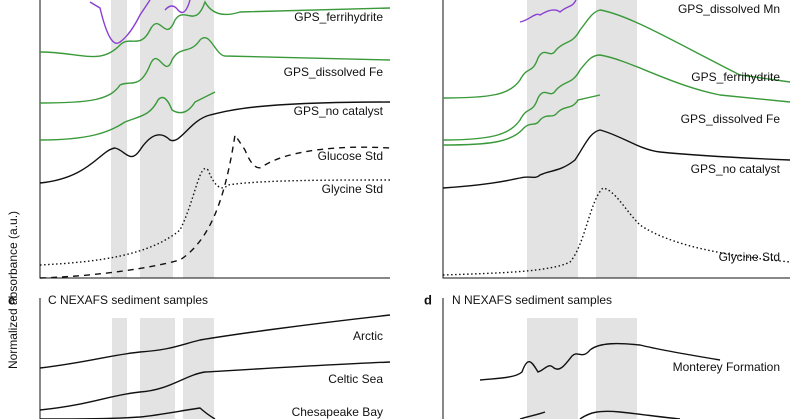  Describe the element at coordinates (13, 290) in the screenshot. I see `y-axis-label: Normalized absorbance (a.u.)` at that location.